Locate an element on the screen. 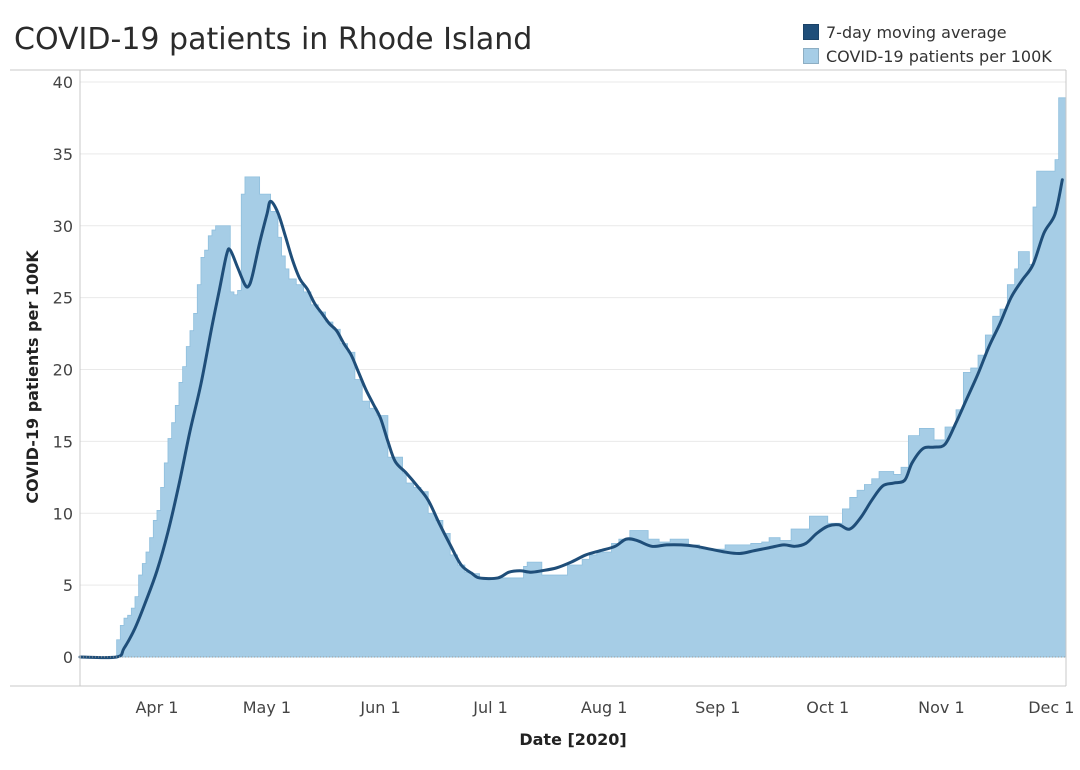  y-tick-label-35: 35 is located at coordinates (63, 154).